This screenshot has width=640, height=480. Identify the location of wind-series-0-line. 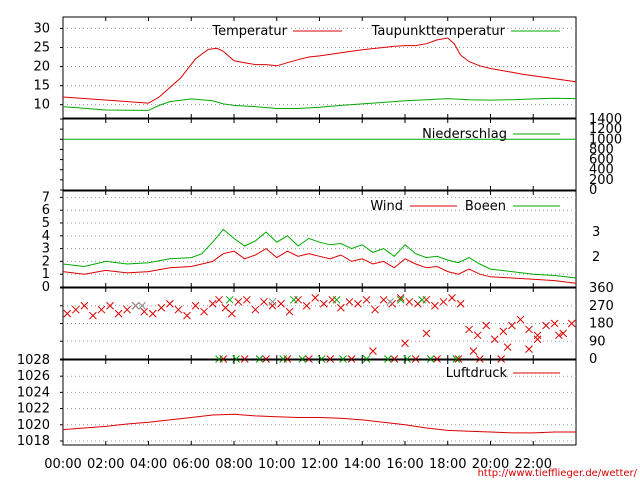
(319, 265).